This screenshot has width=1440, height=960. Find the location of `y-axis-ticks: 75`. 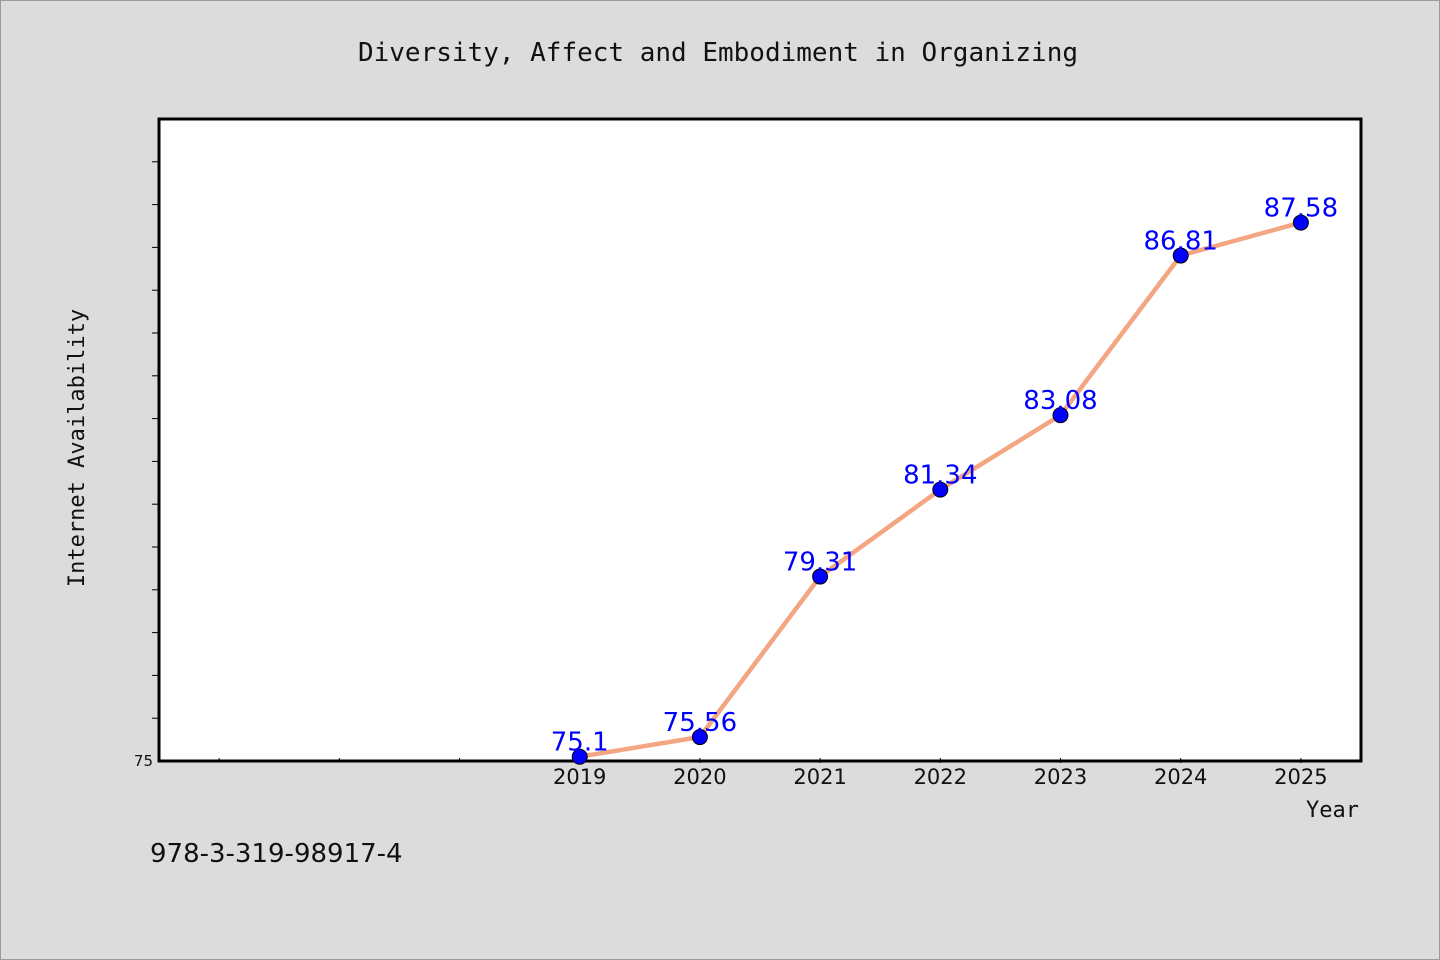

y-axis-ticks: 75 is located at coordinates (146, 465).